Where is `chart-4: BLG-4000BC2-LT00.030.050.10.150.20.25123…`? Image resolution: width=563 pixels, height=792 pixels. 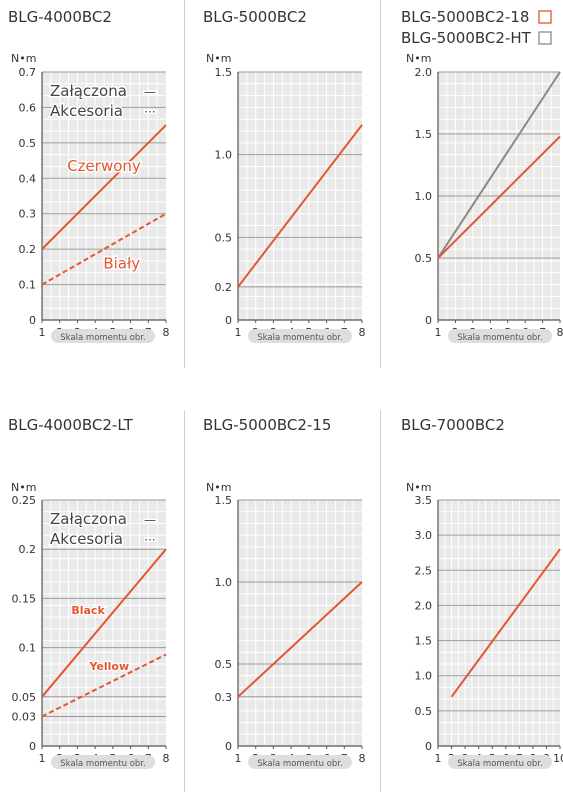
chart-4: BLG-4000BC2-LT00.030.050.10.150.20.25123… is located at coordinates (89, 592).